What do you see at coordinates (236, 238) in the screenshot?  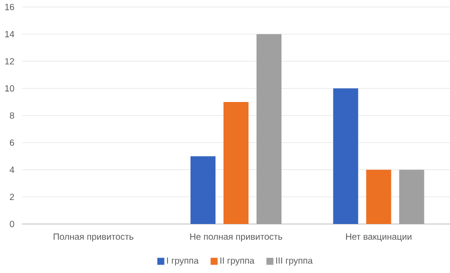 I see `x-tick-label: Не полная привитость` at bounding box center [236, 238].